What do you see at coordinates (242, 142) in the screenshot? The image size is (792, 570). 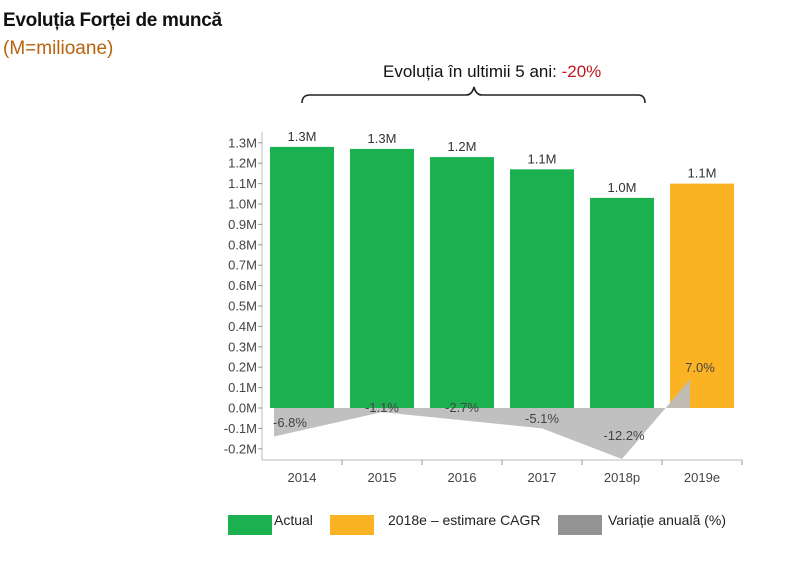 I see `y-tick-label: 1.3M` at bounding box center [242, 142].